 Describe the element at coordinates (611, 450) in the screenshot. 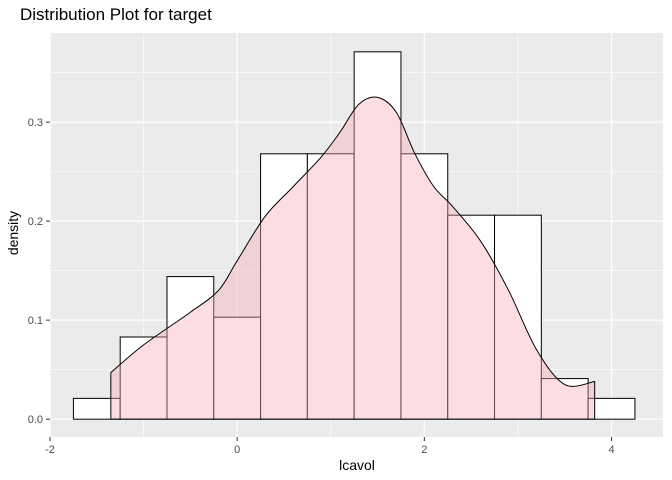

I see `x-tick-label: 4` at that location.